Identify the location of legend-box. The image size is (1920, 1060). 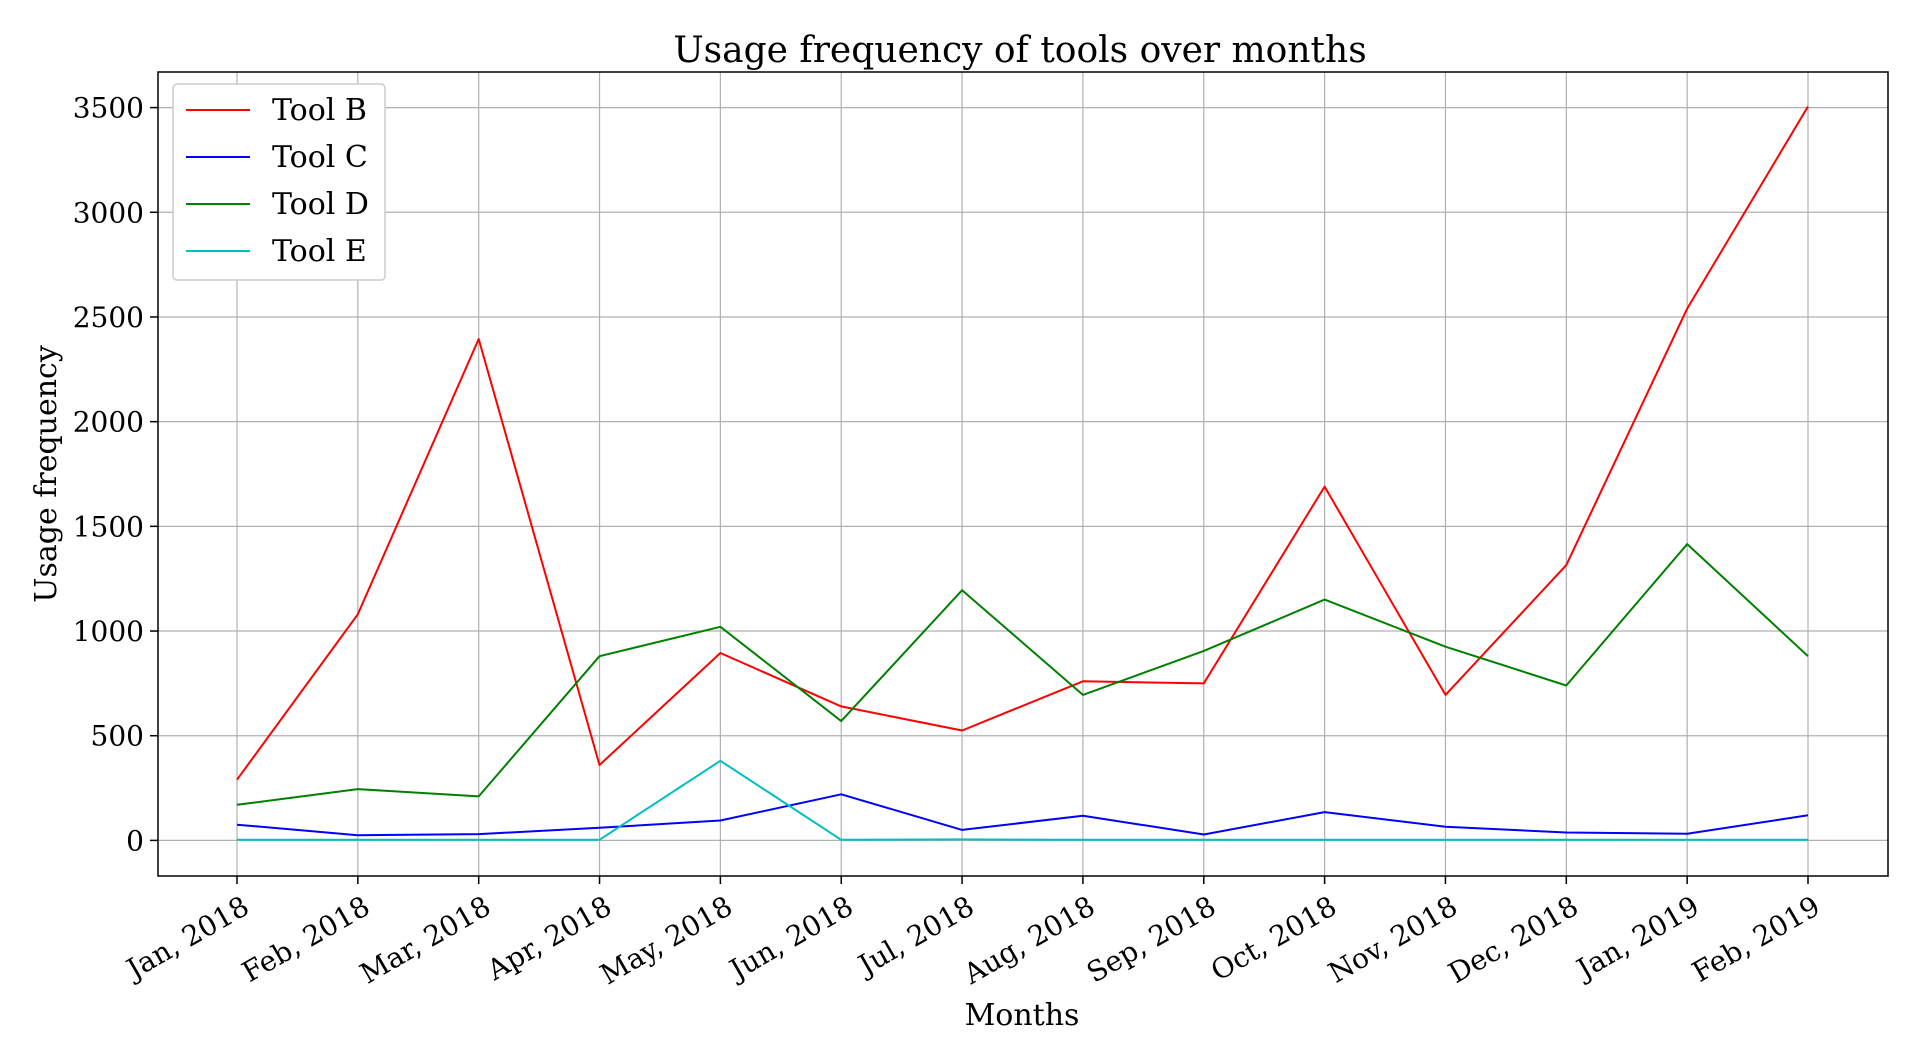
(279, 182).